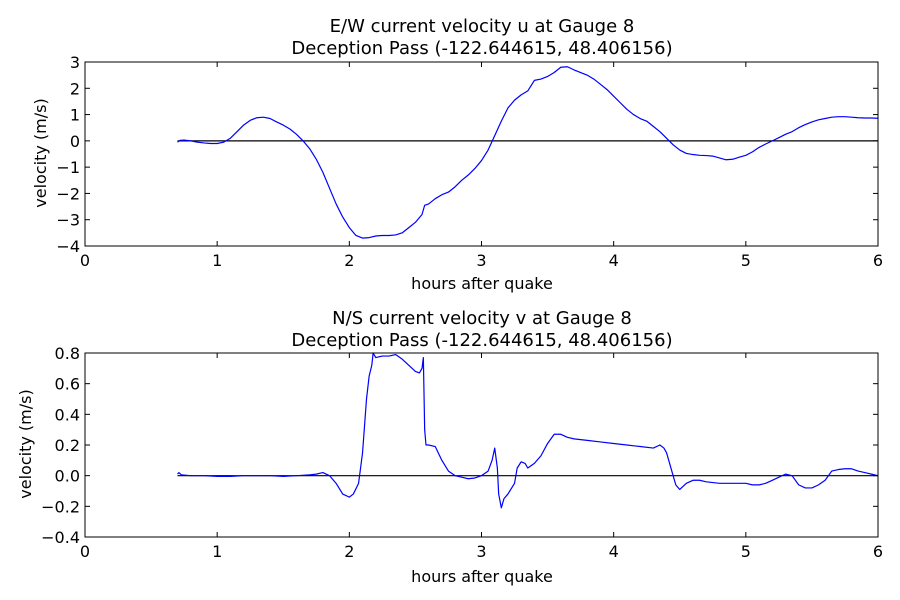 This screenshot has width=900, height=600. I want to click on y-tick-label-v: 0.4, so click(67, 414).